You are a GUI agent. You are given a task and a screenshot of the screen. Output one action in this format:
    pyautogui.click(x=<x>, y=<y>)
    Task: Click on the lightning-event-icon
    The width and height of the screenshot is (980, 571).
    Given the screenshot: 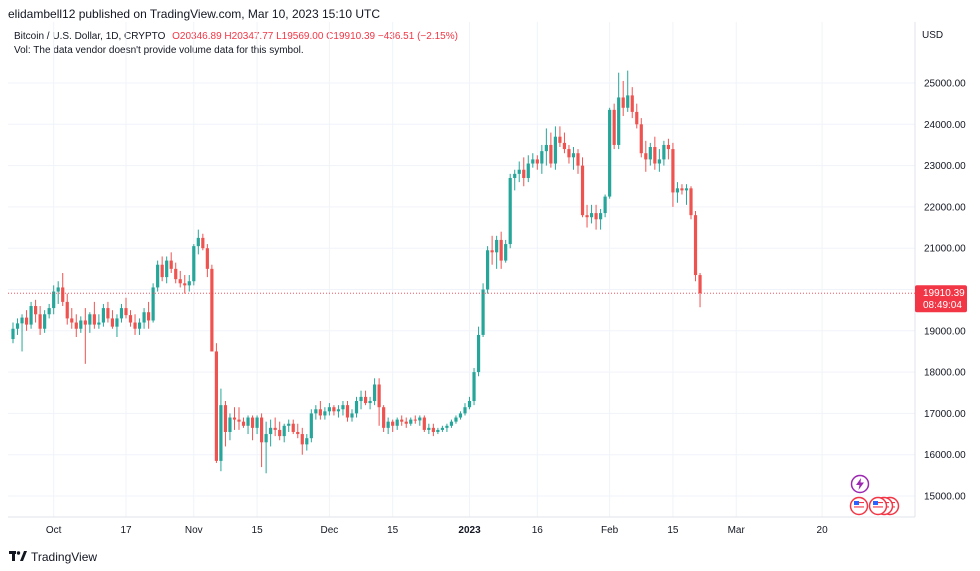 What is the action you would take?
    pyautogui.click(x=860, y=484)
    